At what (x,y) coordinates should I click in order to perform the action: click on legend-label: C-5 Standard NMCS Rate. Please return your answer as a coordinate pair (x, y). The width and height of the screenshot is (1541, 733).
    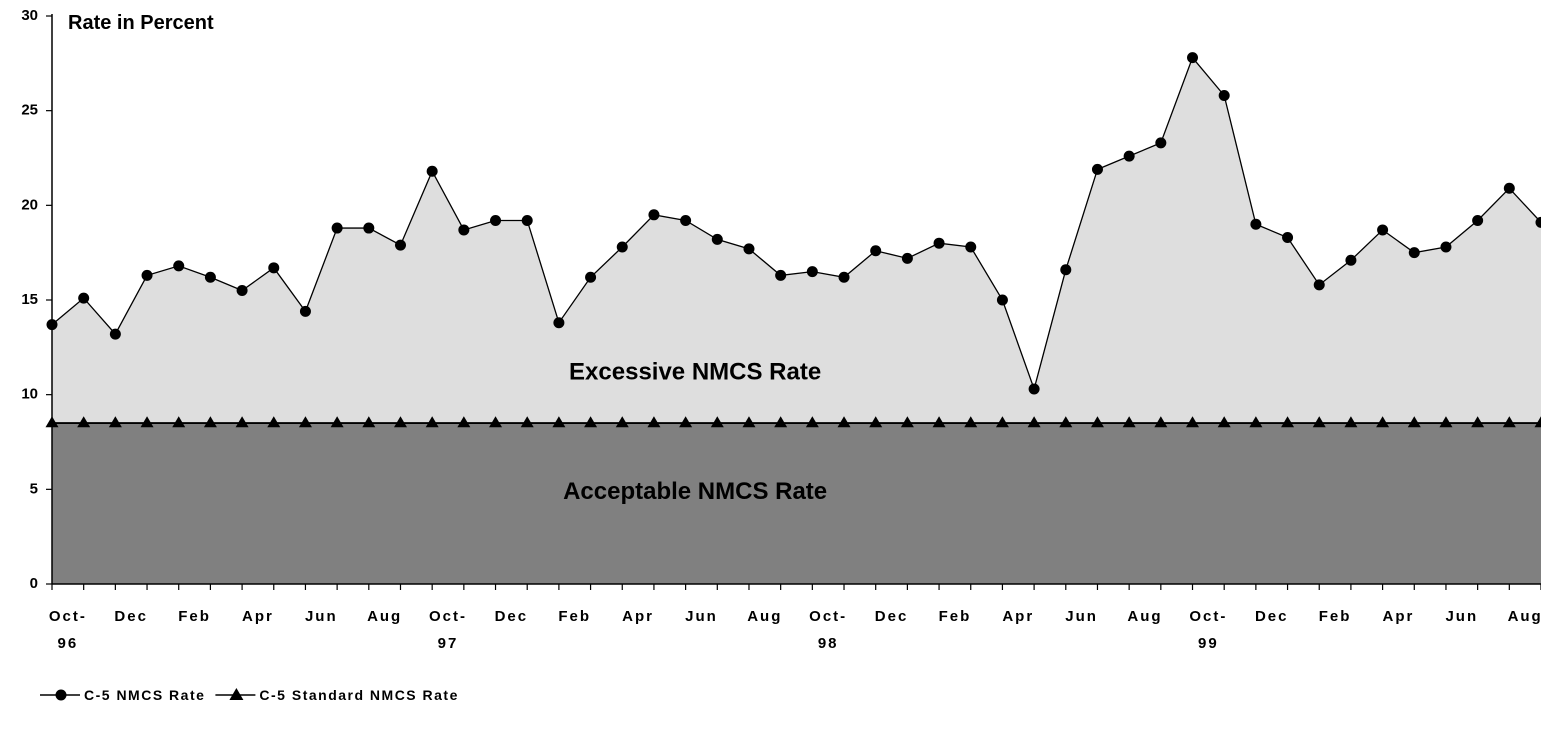
    Looking at the image, I should click on (358, 695).